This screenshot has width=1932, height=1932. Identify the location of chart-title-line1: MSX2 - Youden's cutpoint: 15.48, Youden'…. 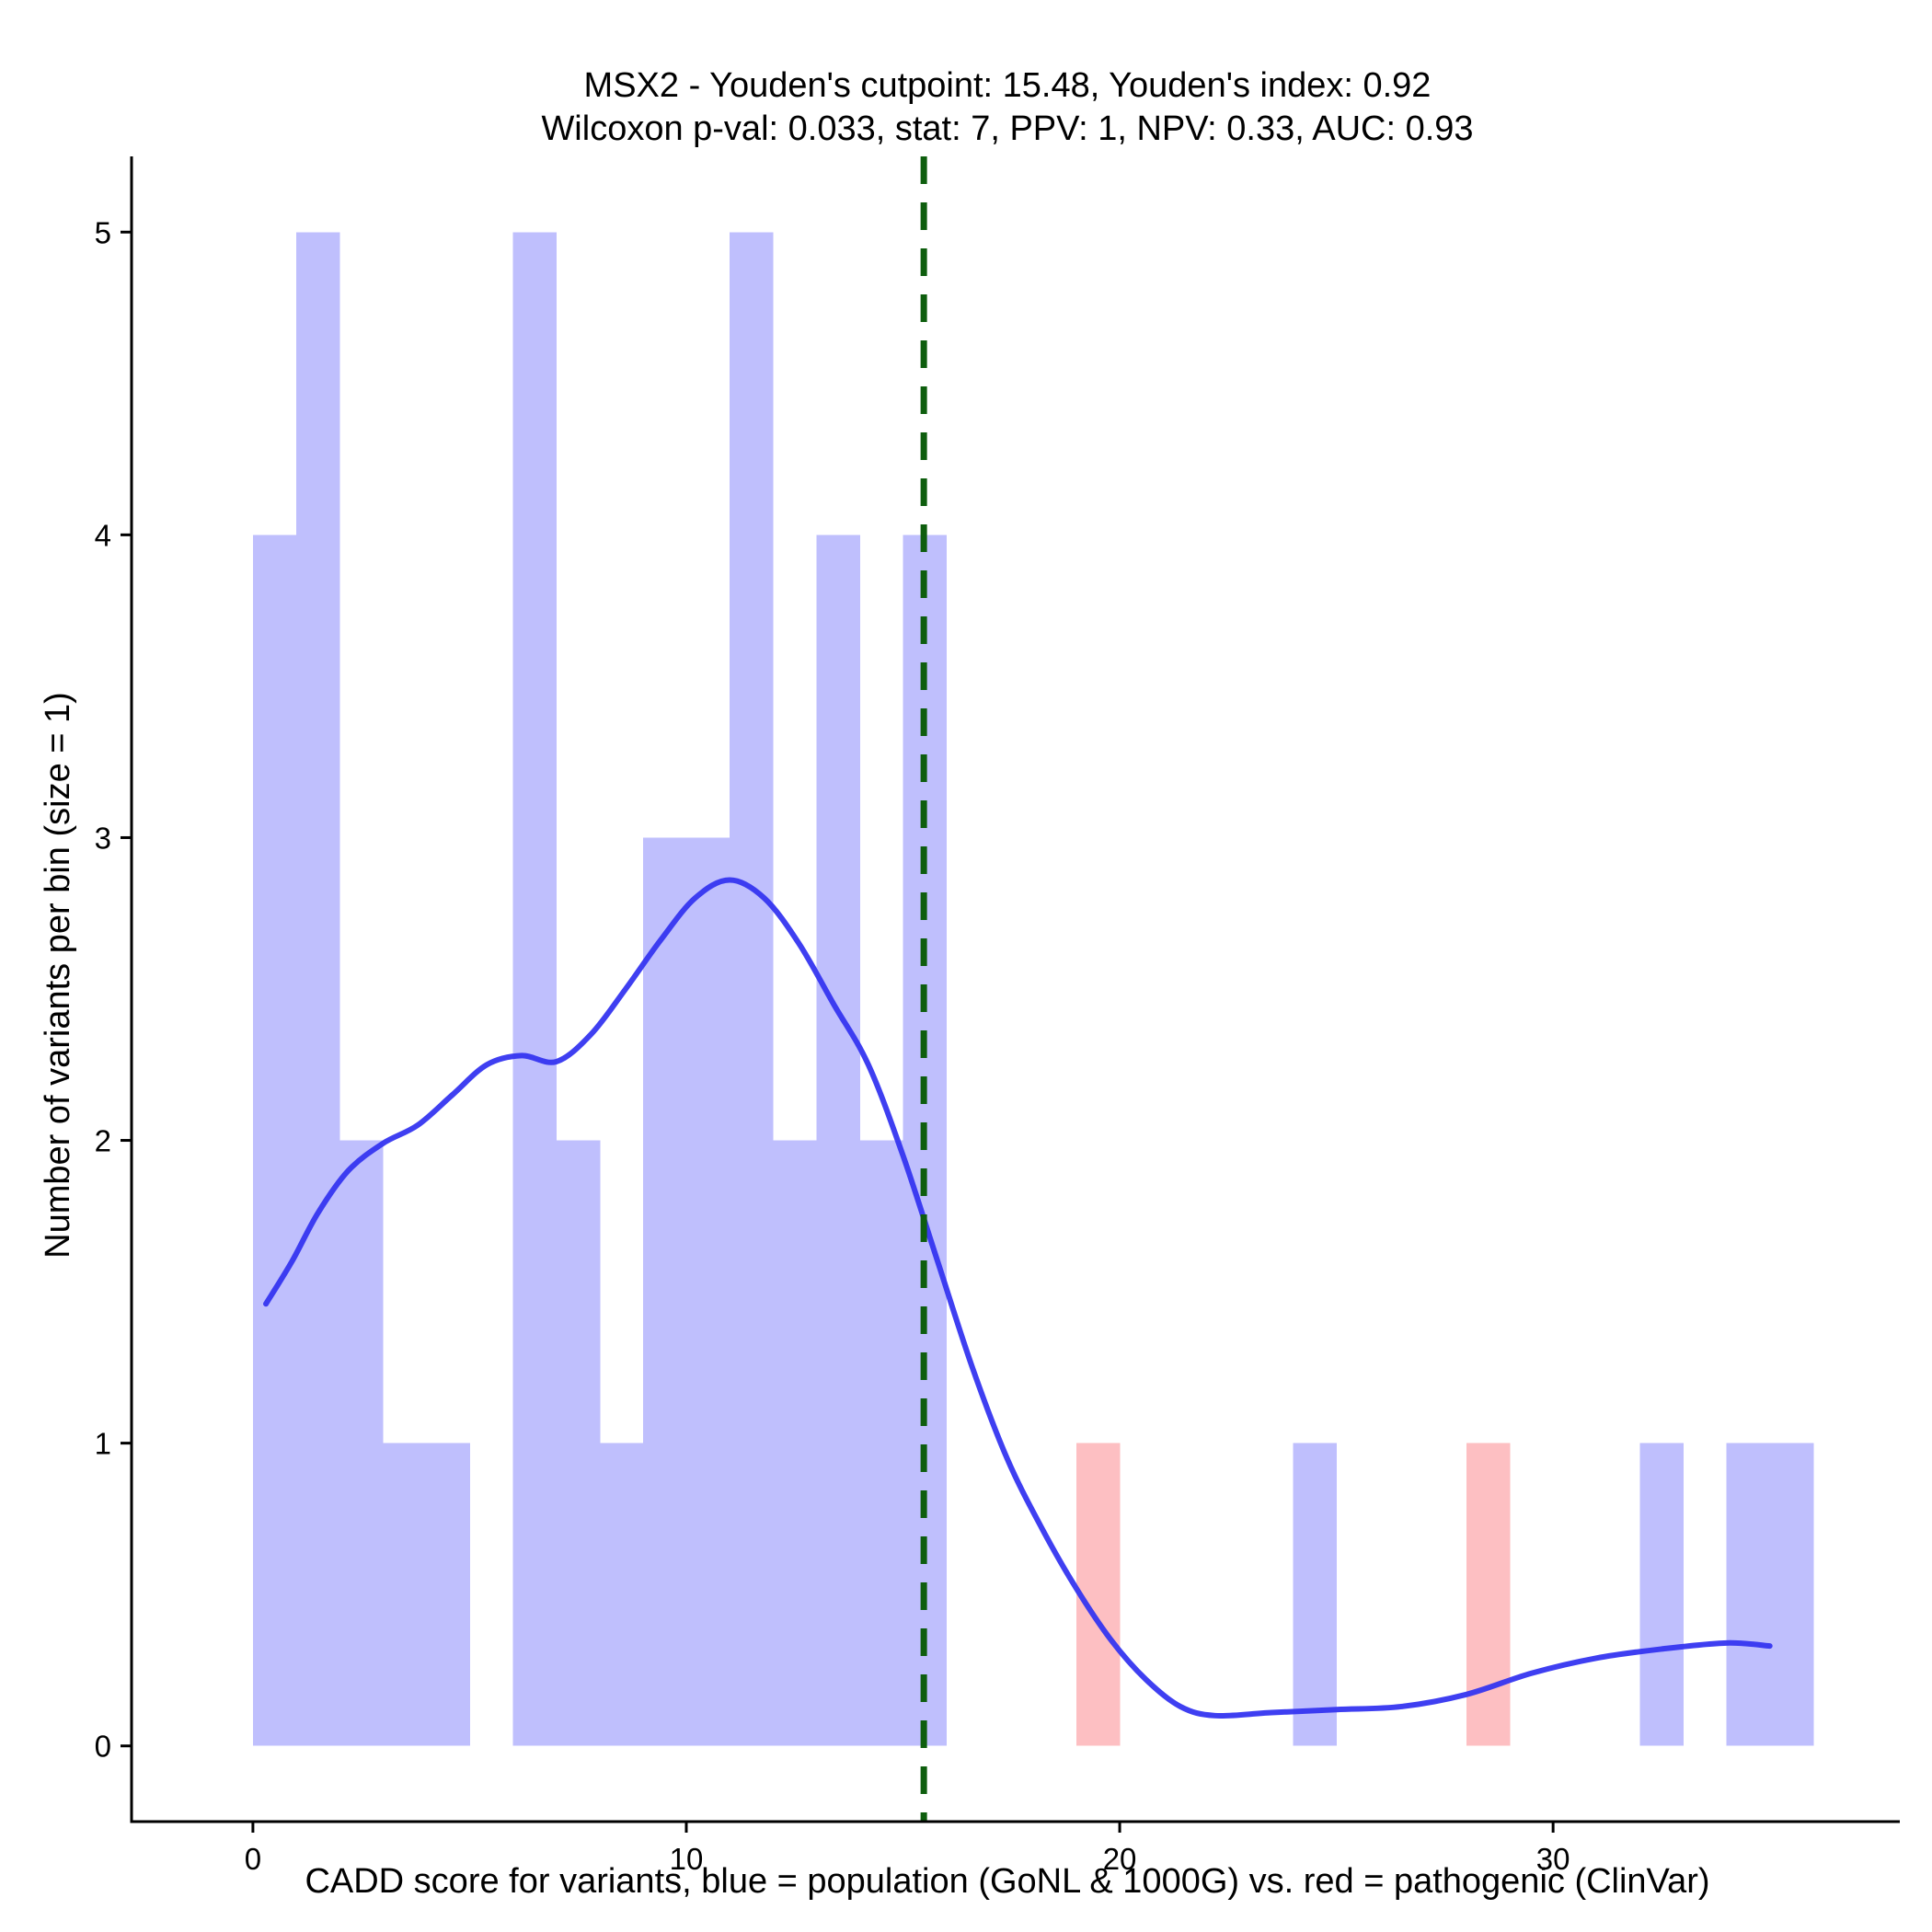
(1008, 85).